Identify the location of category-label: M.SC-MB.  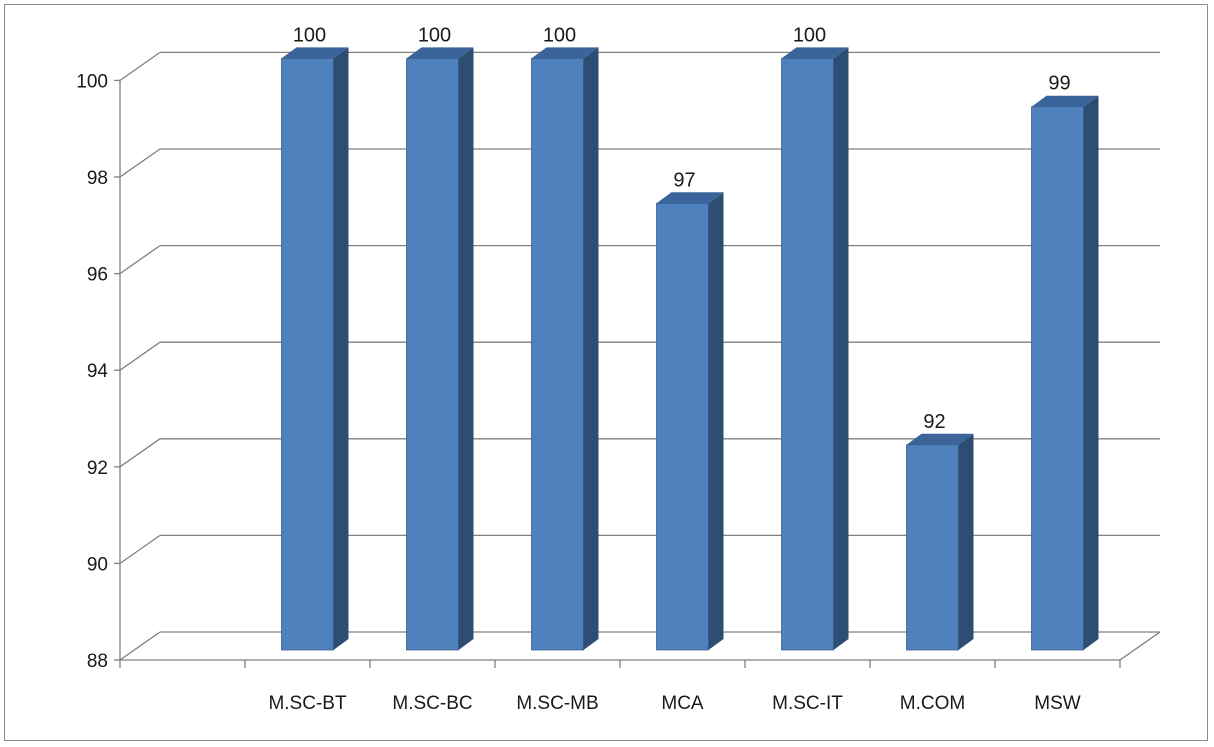
(557, 703).